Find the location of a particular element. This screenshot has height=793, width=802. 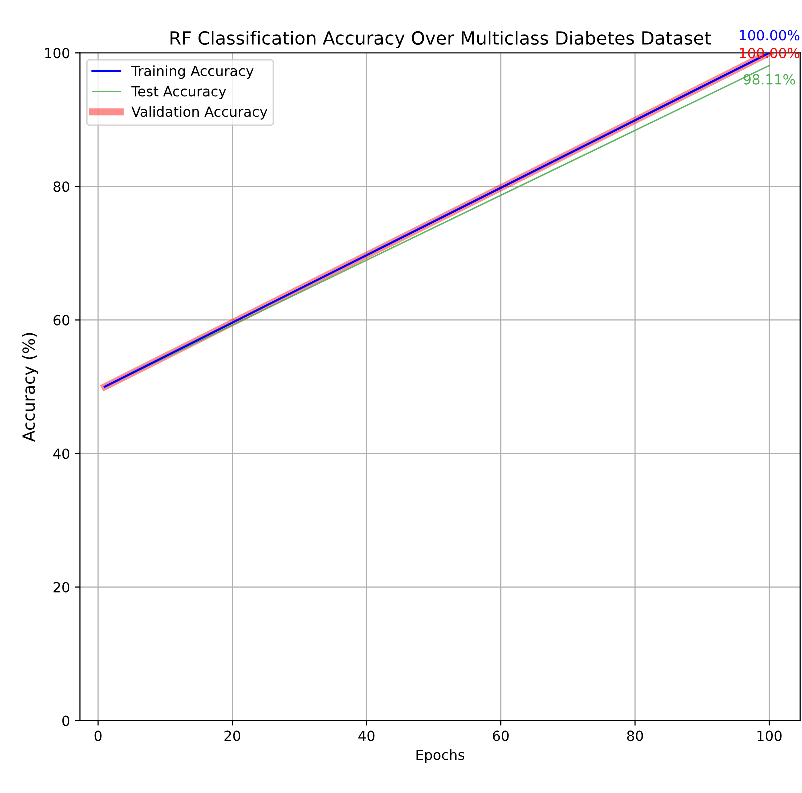

y-tick-label: 0 is located at coordinates (66, 721).